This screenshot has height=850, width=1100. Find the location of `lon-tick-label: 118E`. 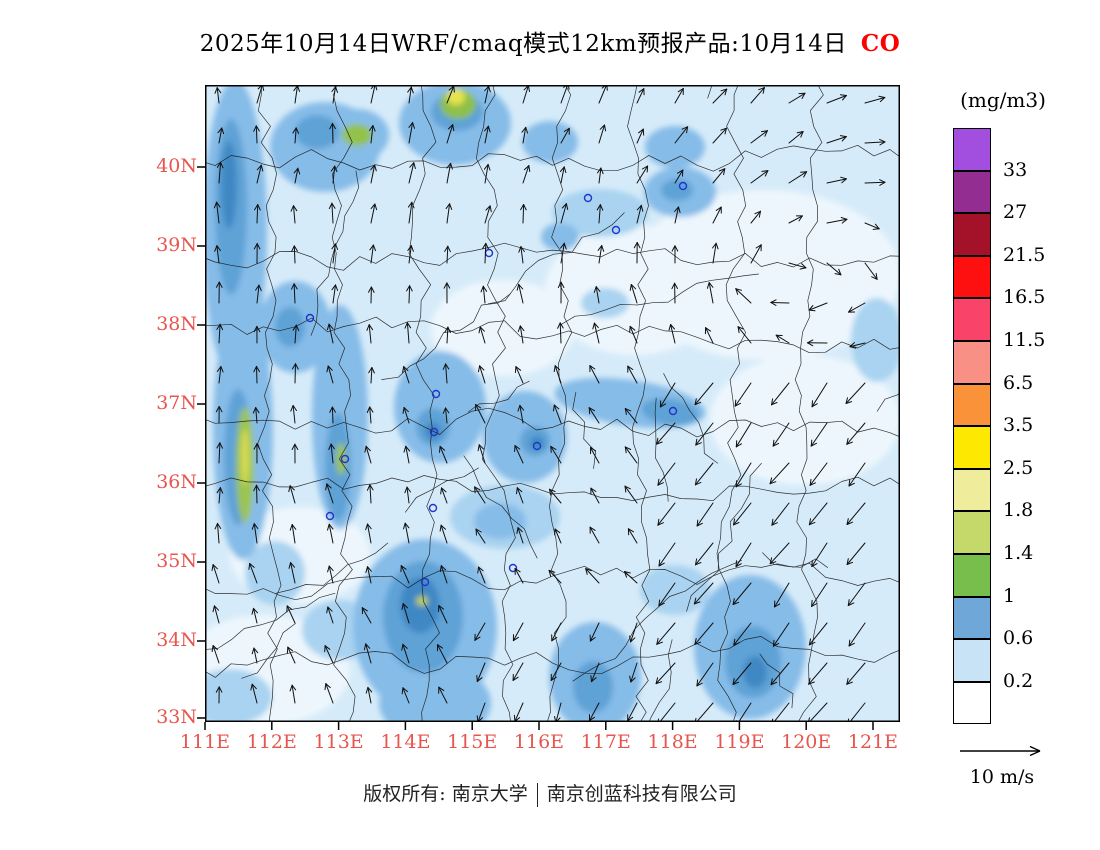

lon-tick-label: 118E is located at coordinates (672, 742).